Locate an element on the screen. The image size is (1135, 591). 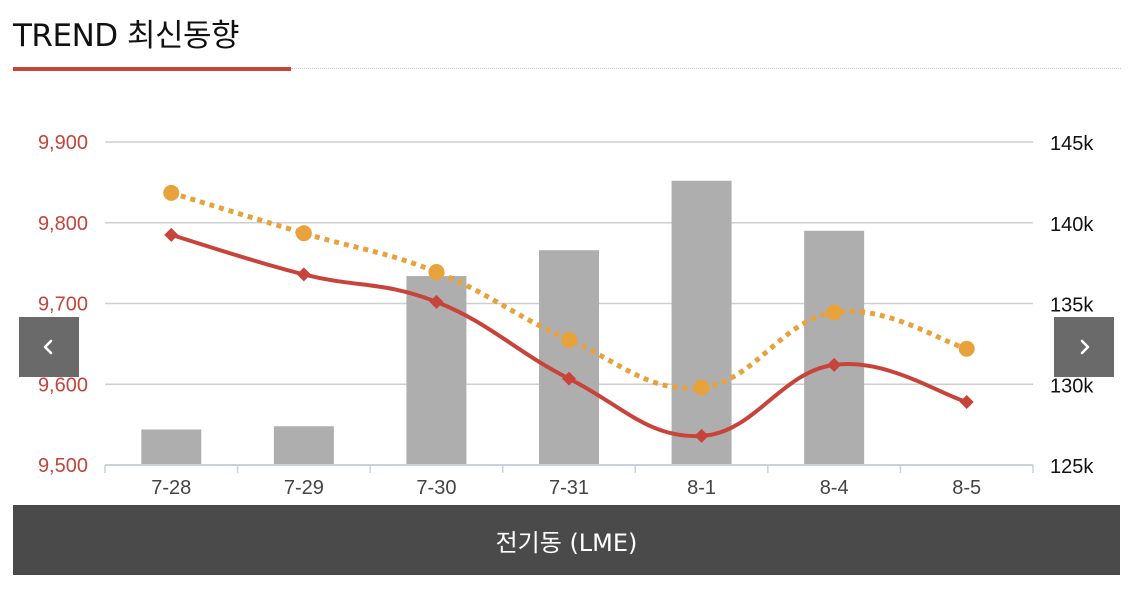
footer-metal-selector: 전기동 (LME) is located at coordinates (566, 540).